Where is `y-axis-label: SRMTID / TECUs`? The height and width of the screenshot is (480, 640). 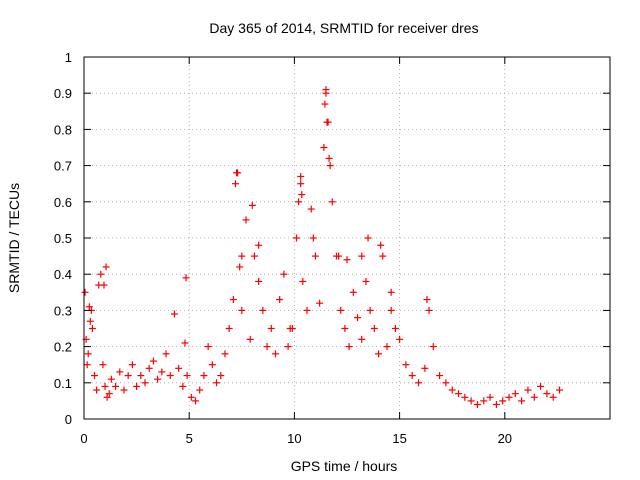 y-axis-label: SRMTID / TECUs is located at coordinates (14, 238).